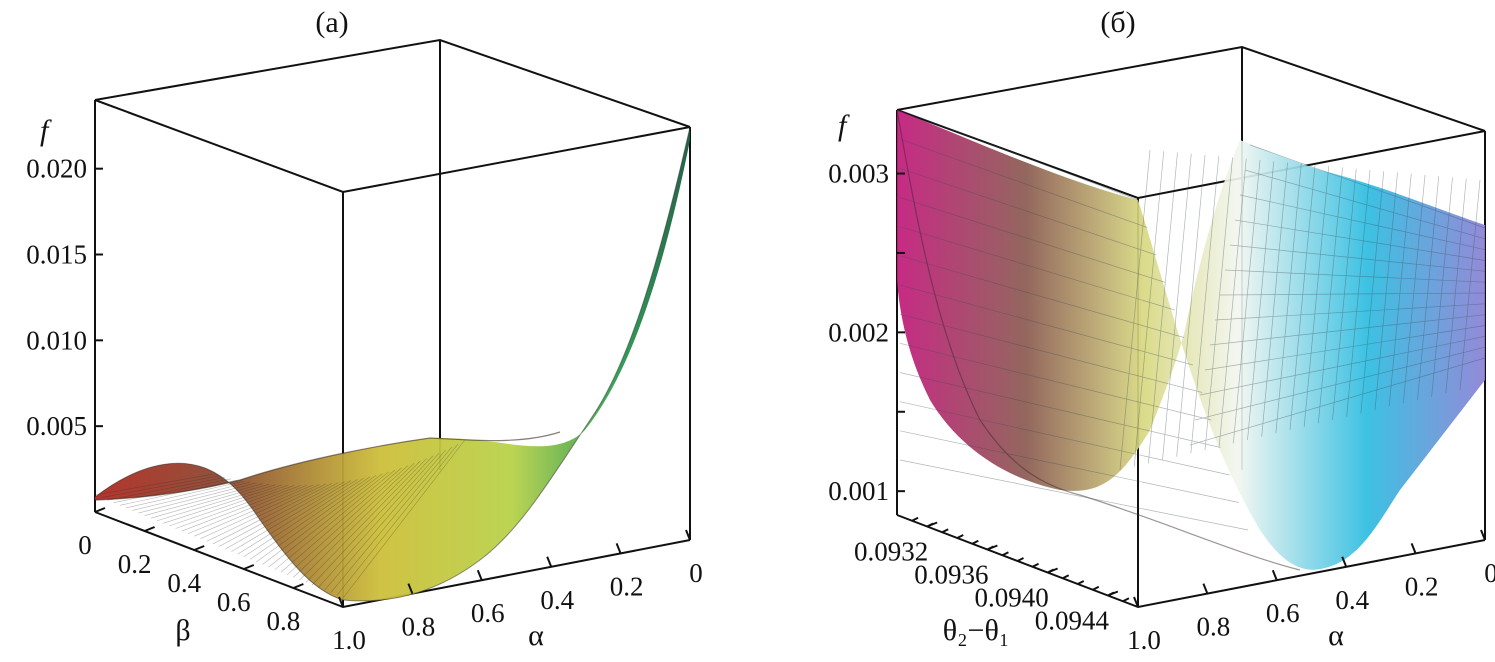  Describe the element at coordinates (56, 340) in the screenshot. I see `panel-a-z-tick-label: 0.010` at that location.